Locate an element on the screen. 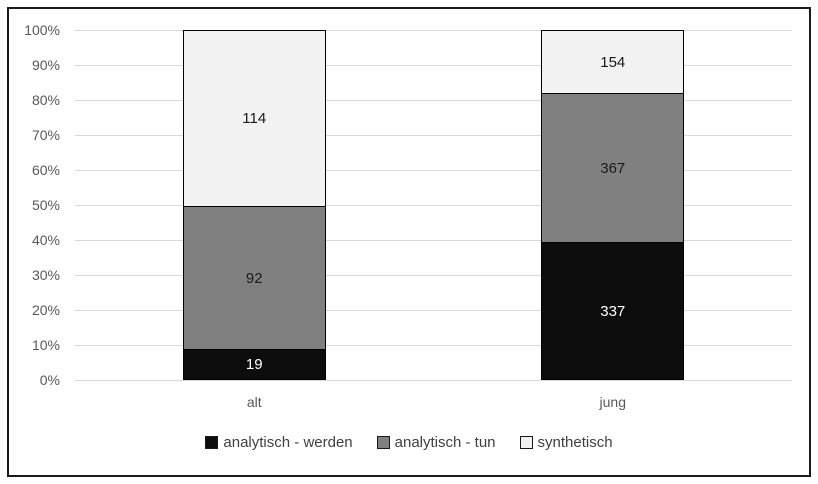 Image resolution: width=818 pixels, height=484 pixels. y-tick-label: 60% is located at coordinates (45, 170).